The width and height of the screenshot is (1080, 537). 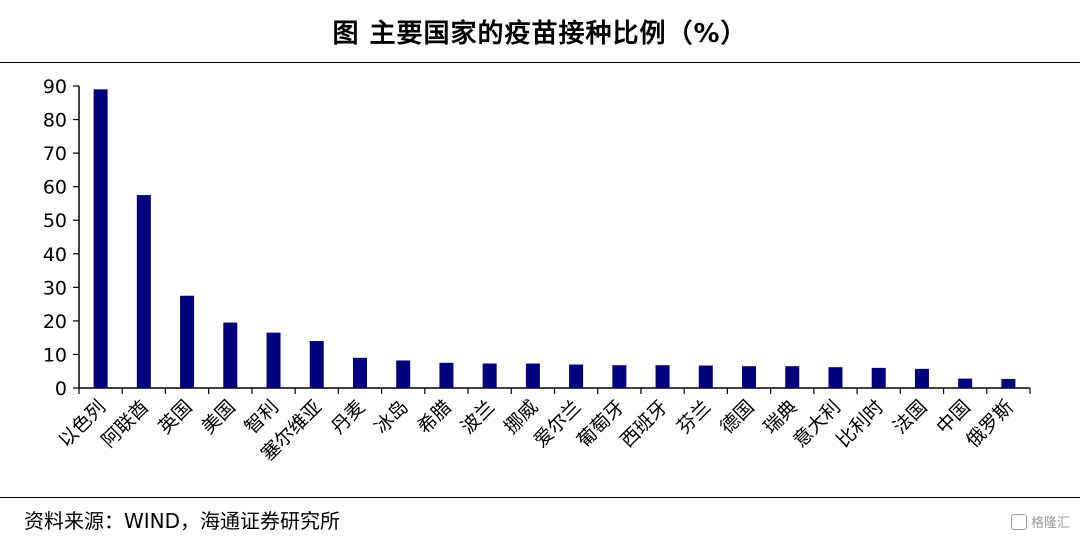 I want to click on y-tick-label: 80, so click(x=55, y=121).